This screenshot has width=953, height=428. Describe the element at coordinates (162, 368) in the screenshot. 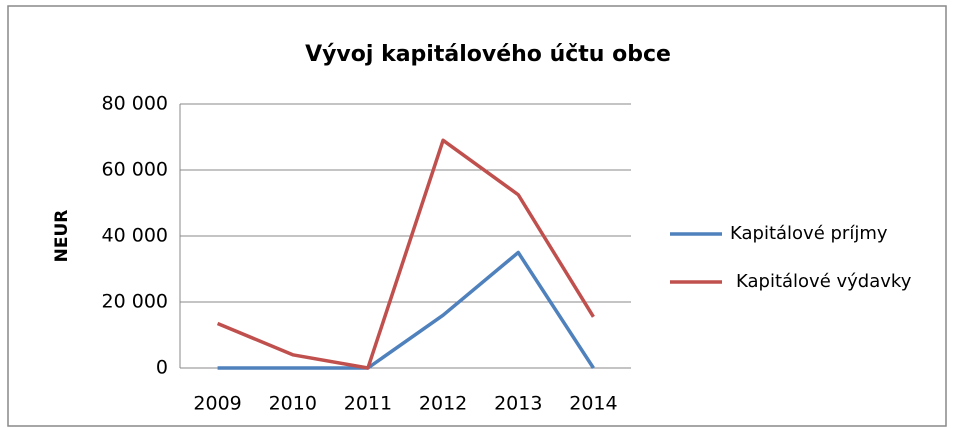

I see `y-tick-label: 0` at that location.